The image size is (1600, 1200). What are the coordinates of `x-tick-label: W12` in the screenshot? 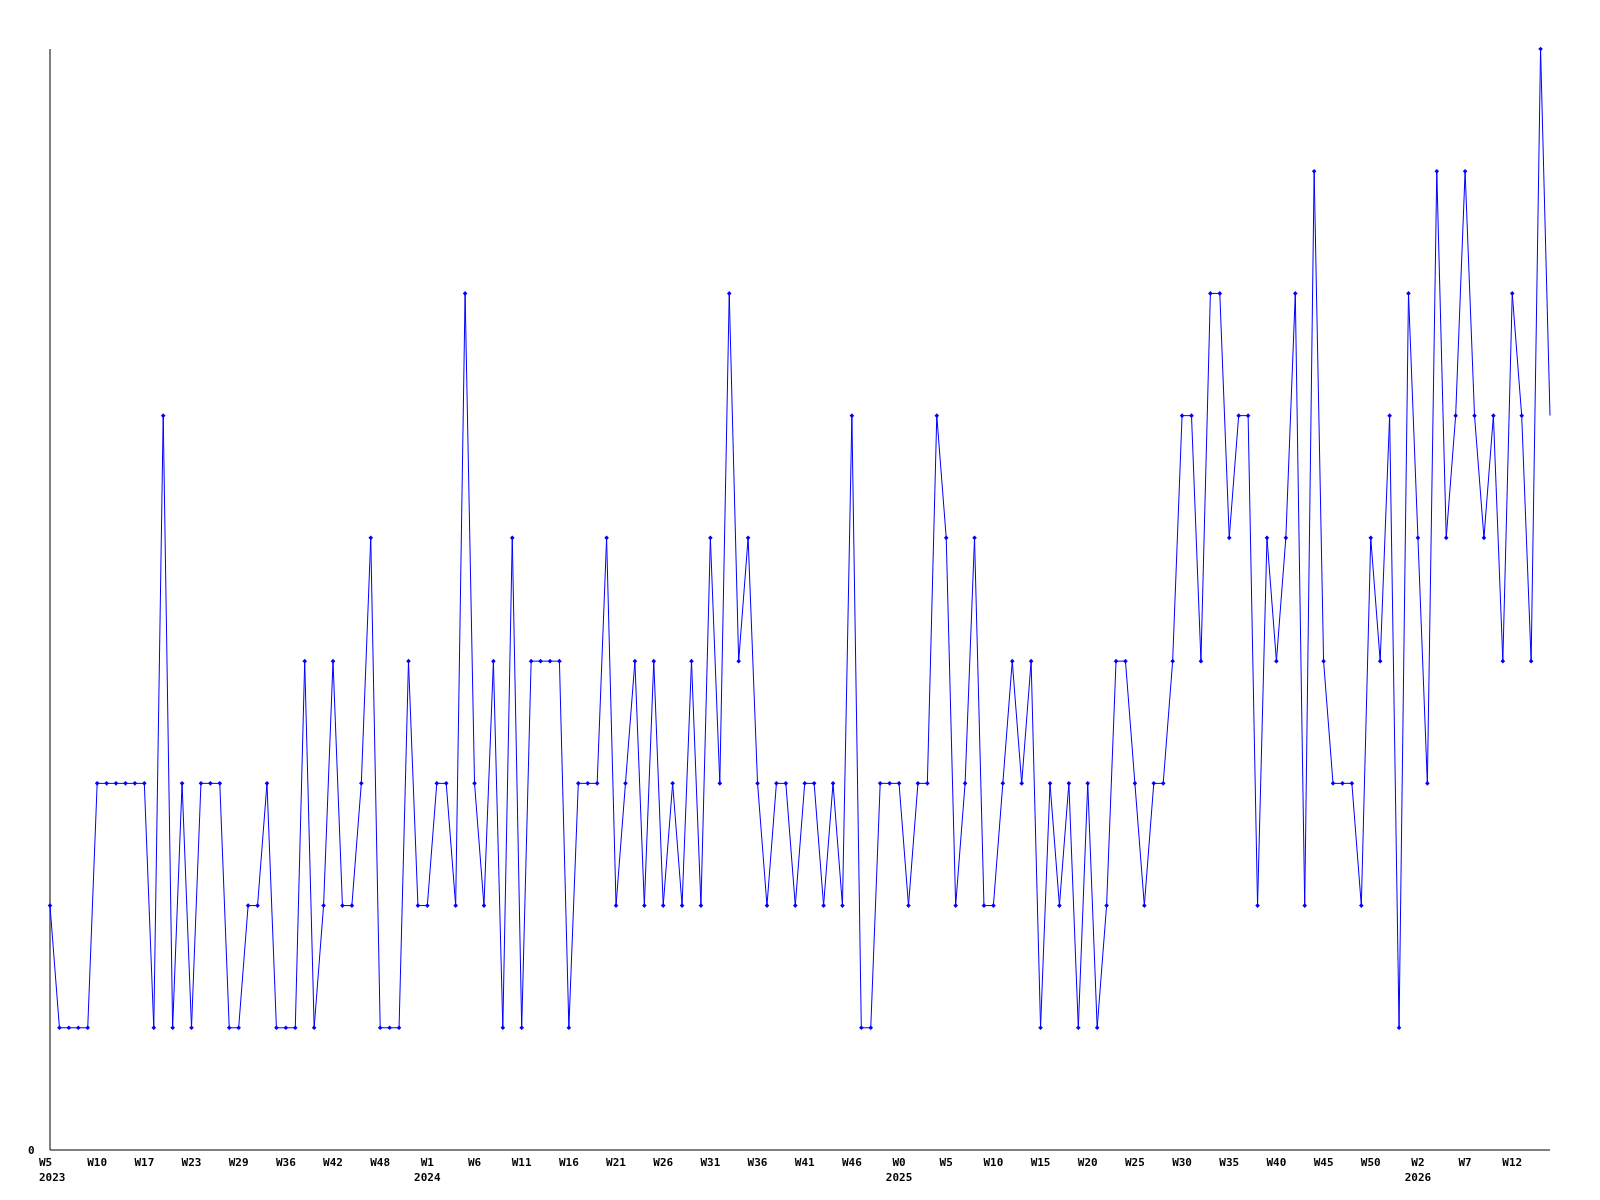 It's located at (1512, 1162).